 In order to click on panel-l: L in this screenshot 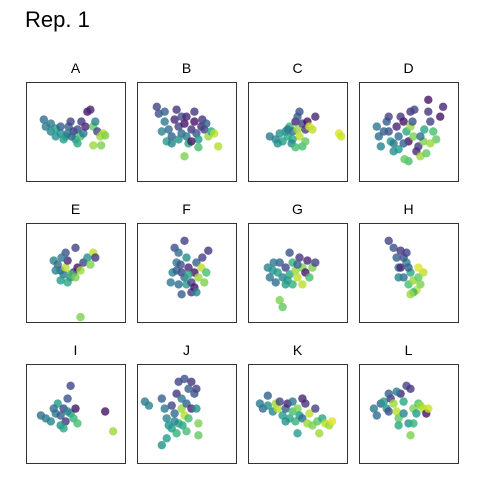, I will do `click(409, 403)`.